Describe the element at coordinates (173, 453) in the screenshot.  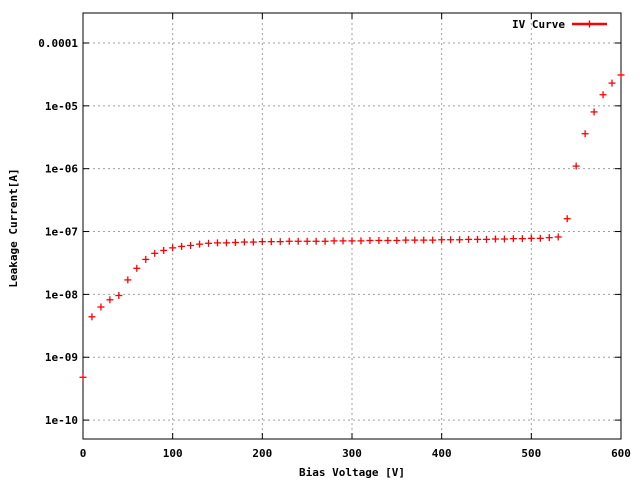
I see `x-tick-label: 100` at that location.